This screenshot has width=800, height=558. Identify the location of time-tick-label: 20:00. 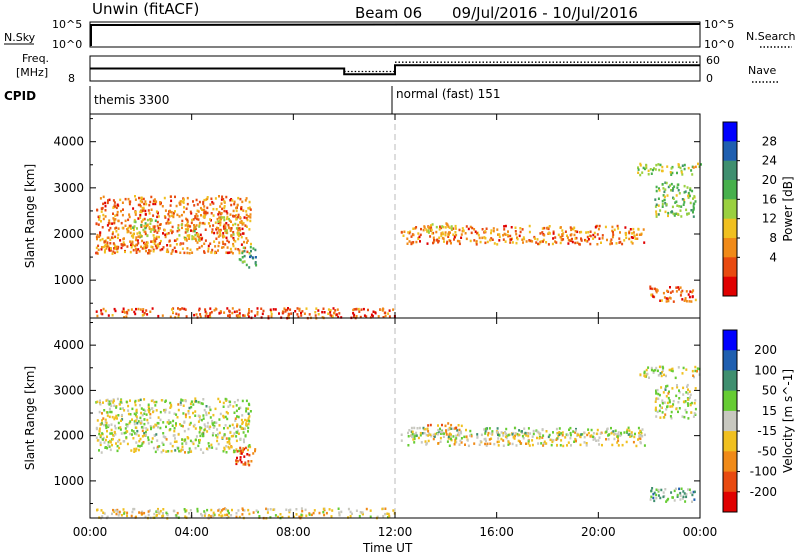
(598, 532).